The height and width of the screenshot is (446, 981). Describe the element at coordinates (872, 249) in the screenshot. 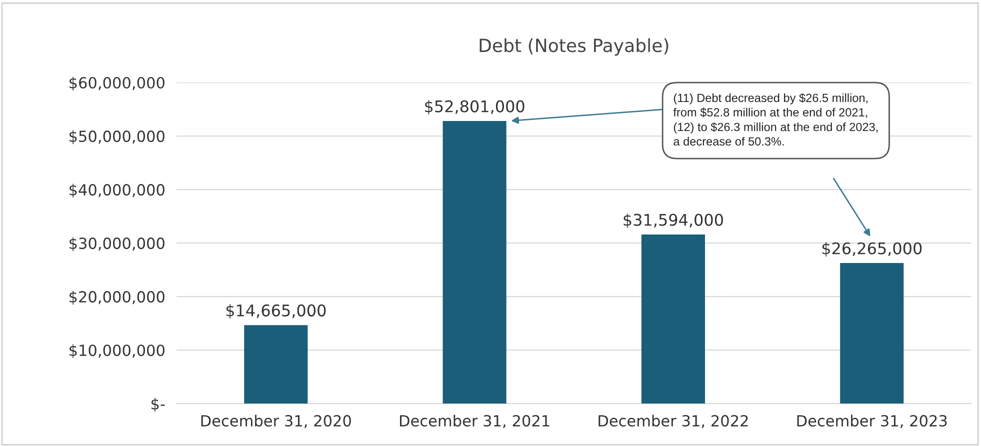

I see `data-label: $26,265,000` at that location.